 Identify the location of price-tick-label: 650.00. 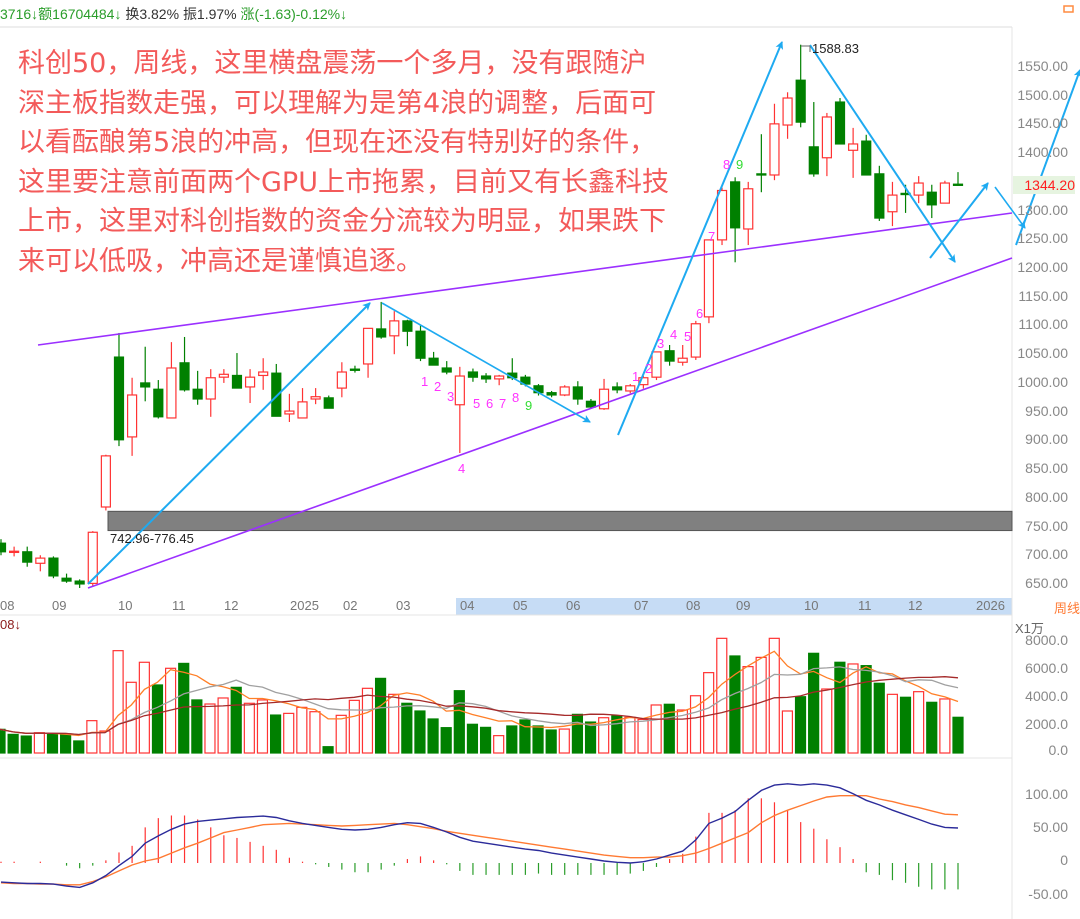
(1046, 582).